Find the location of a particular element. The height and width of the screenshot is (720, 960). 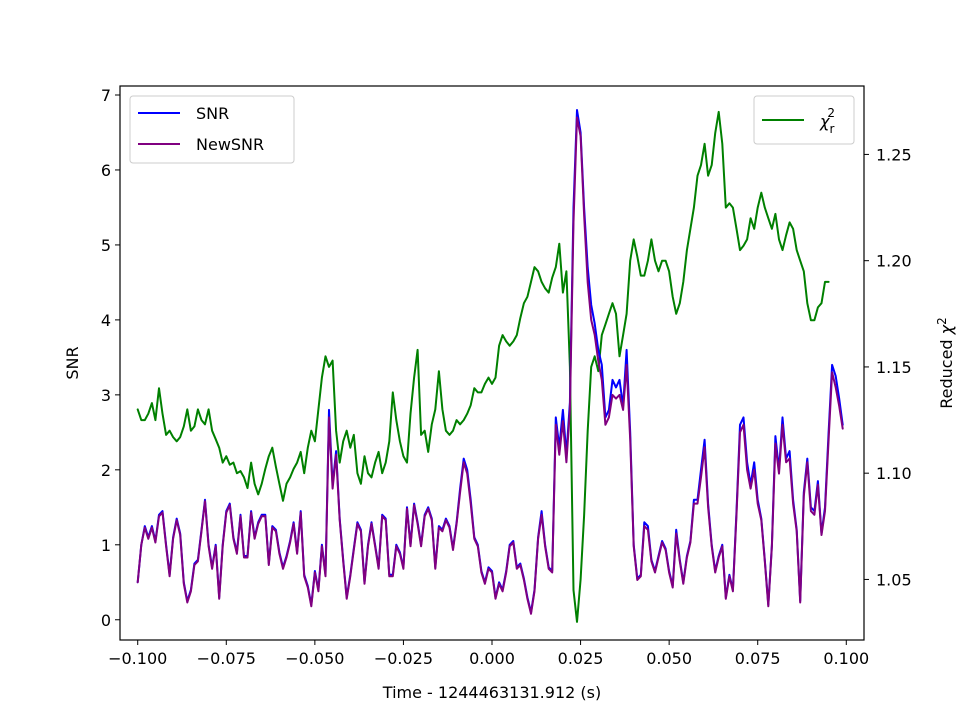

left-y-tick-label: 2 is located at coordinates (106, 470).